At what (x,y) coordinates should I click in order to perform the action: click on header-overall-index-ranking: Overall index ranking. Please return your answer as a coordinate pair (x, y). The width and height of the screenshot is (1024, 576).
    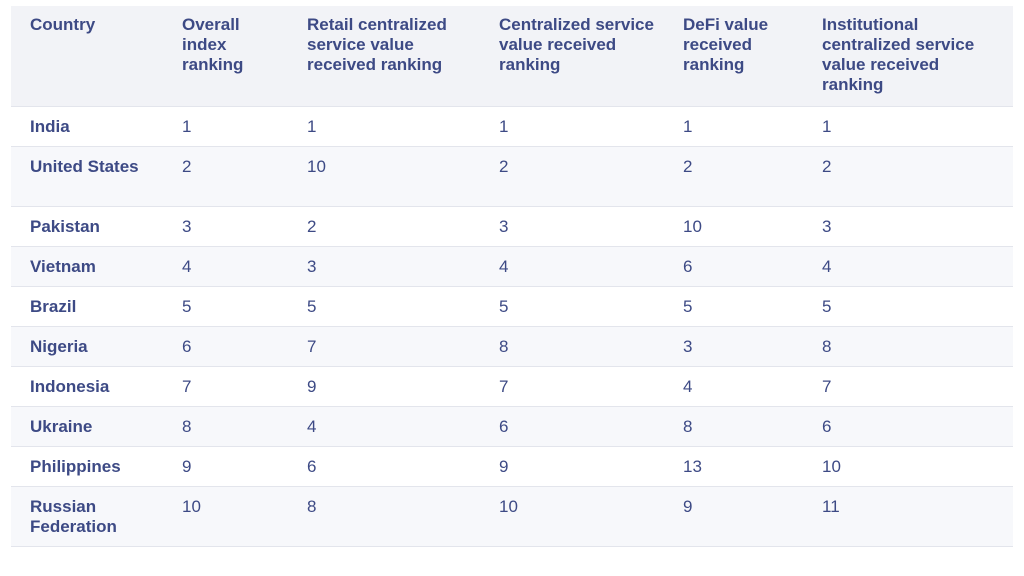
    Looking at the image, I should click on (225, 56).